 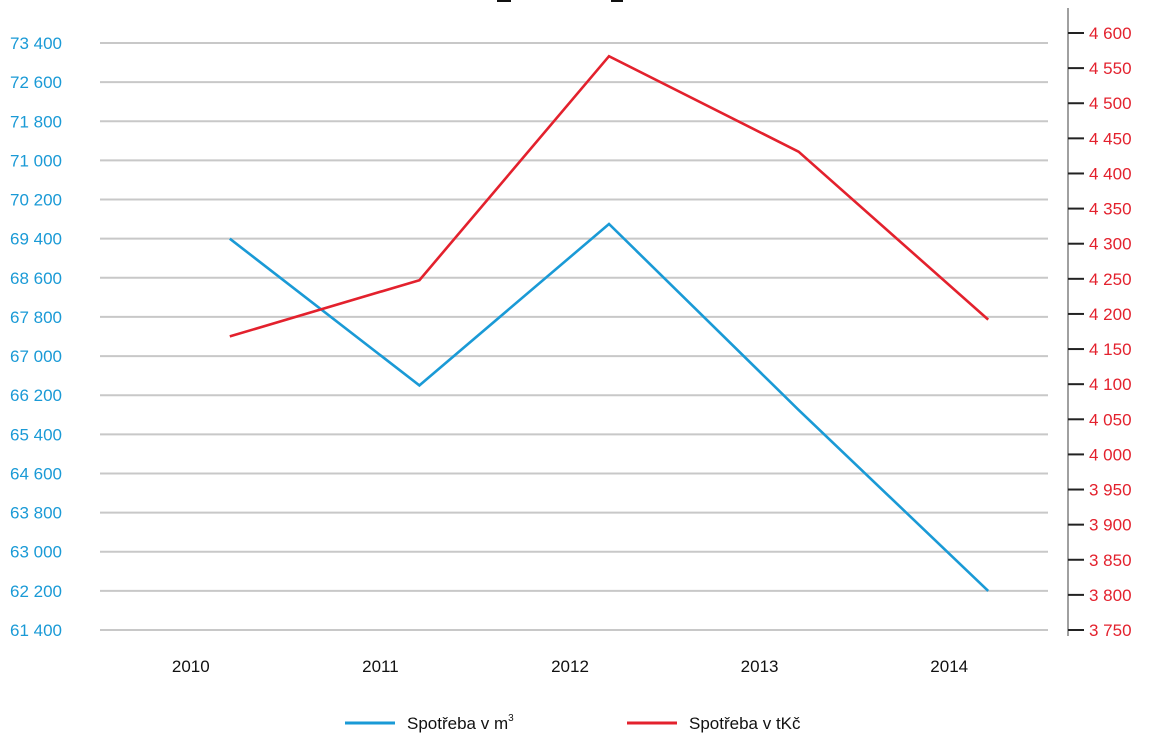 What do you see at coordinates (504, 1) in the screenshot?
I see `title-fragment-mark-left` at bounding box center [504, 1].